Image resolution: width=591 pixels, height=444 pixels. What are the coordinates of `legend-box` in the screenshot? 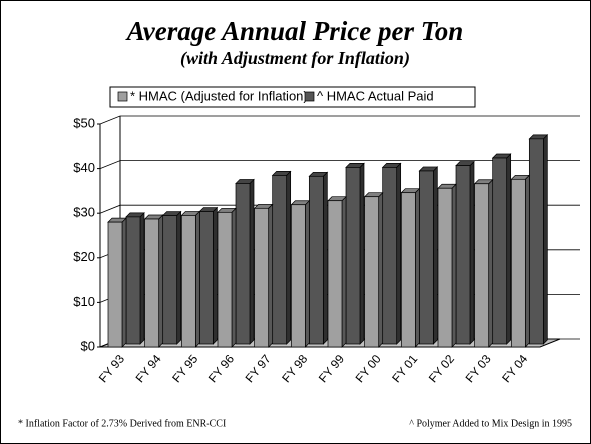 It's located at (292, 97).